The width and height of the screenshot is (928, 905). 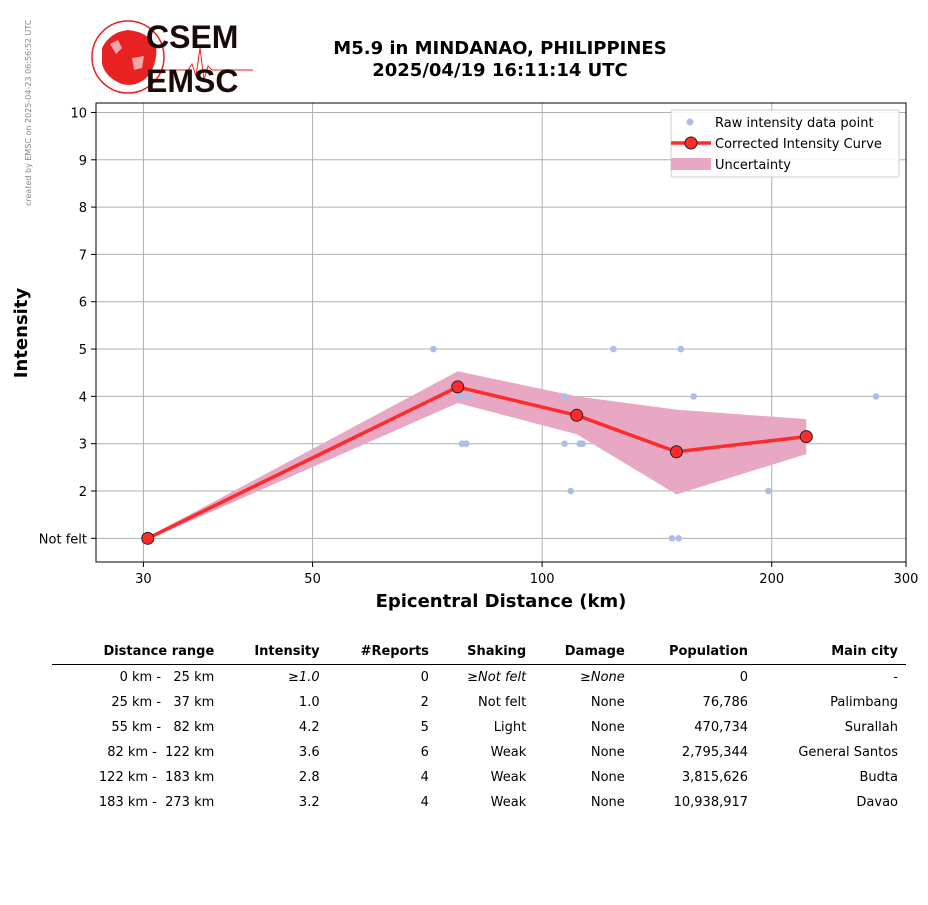 What do you see at coordinates (304, 677) in the screenshot?
I see `table-cell-intensity: ≥1.0` at bounding box center [304, 677].